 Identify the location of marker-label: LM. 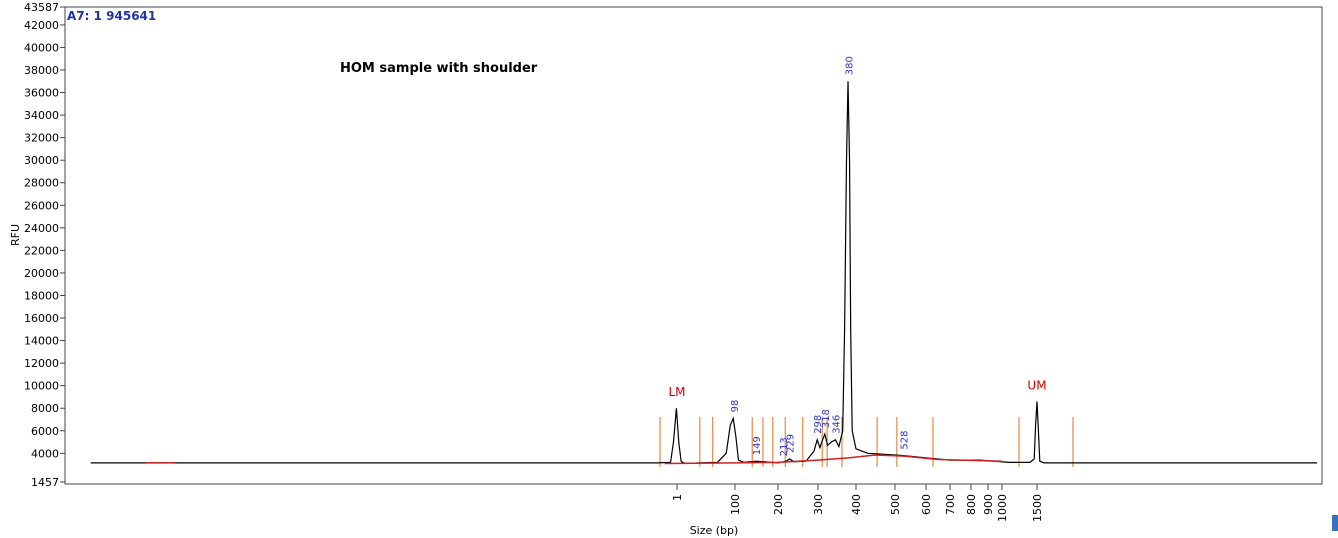
(676, 392).